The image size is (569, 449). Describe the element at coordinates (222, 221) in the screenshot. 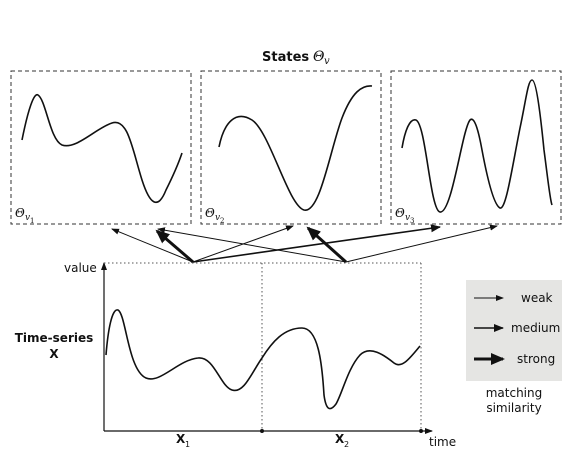

I see `state-2-subsub: 2` at that location.